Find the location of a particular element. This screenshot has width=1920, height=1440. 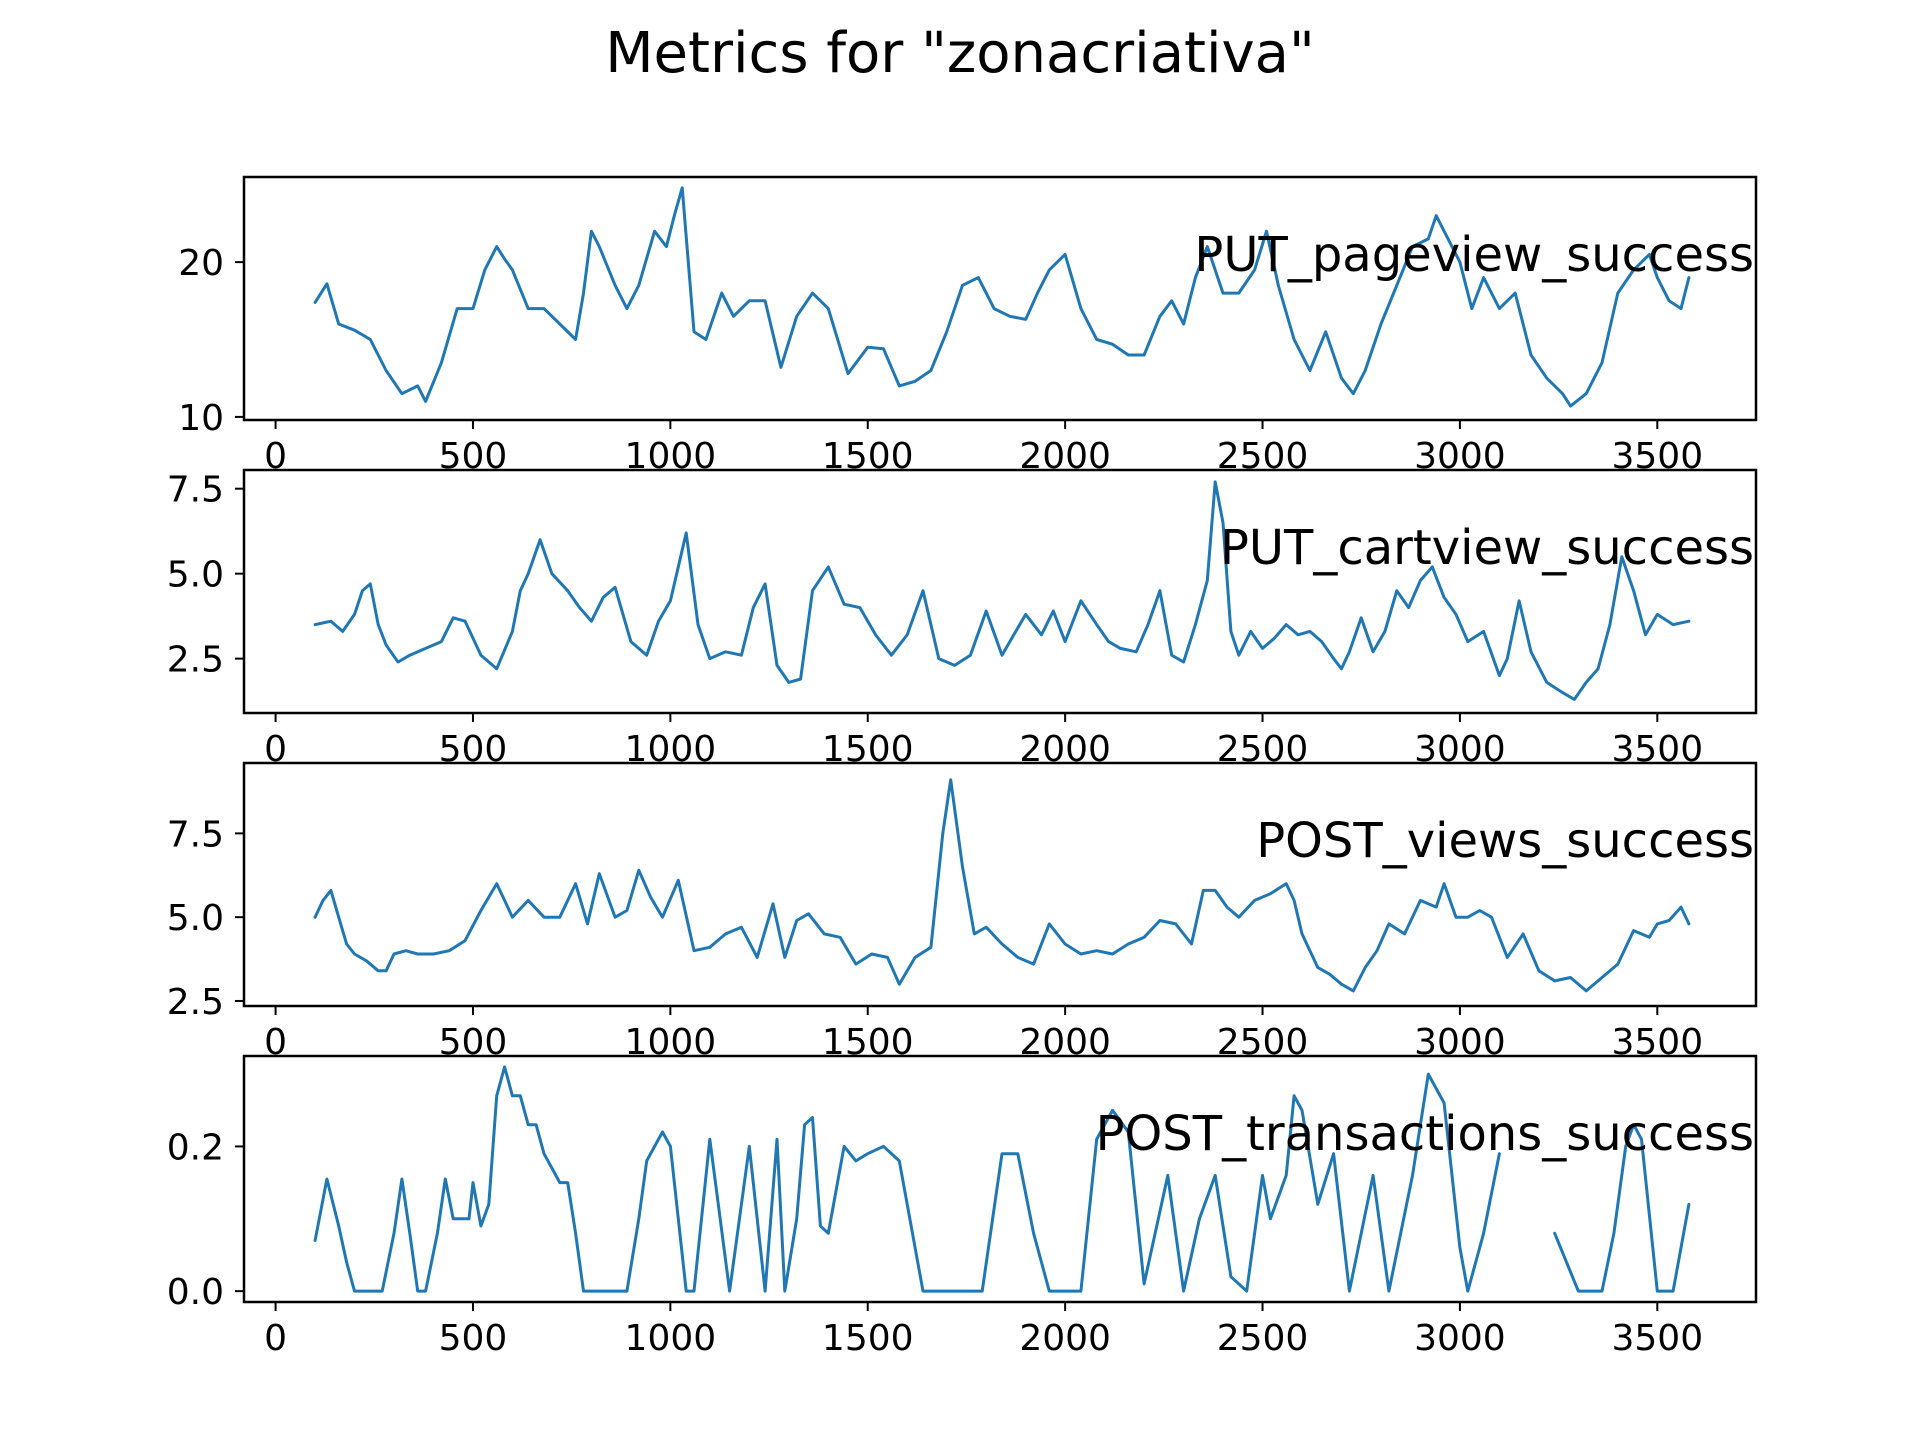

x-tick-label: 1000 is located at coordinates (671, 1338).